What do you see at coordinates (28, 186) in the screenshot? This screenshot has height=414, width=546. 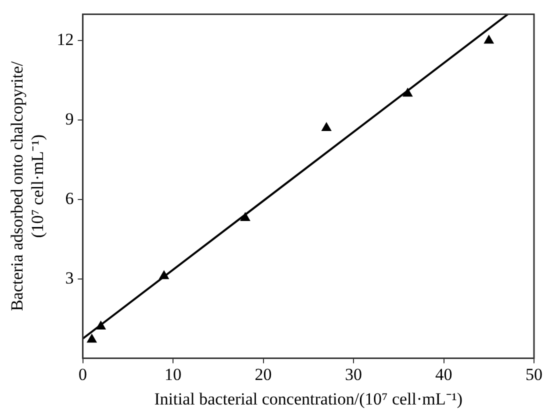 I see `y-axis-title: Bacteria adsorbed onto chalcopyrite/(10⁷ cell·mL⁻¹)` at bounding box center [28, 186].